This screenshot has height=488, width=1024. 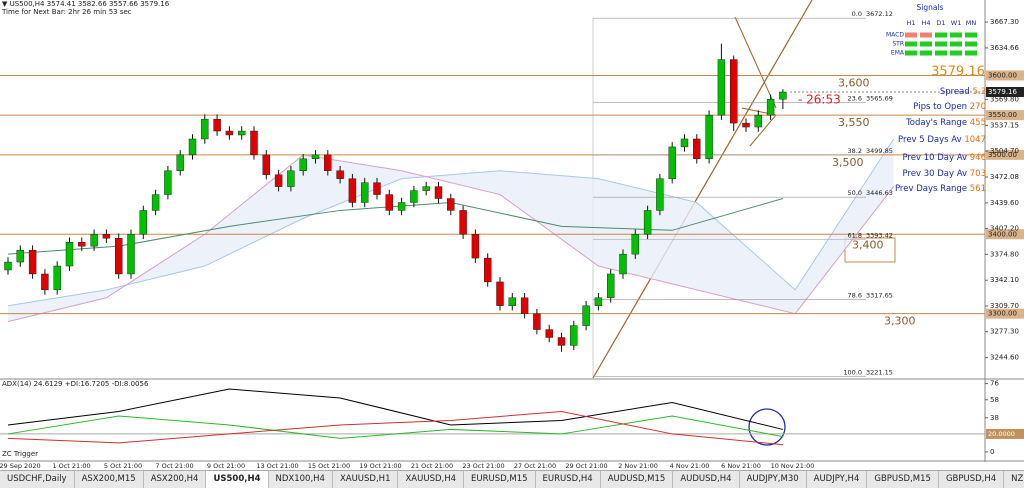 What do you see at coordinates (366, 479) in the screenshot?
I see `tab: XAUUSD,H1` at bounding box center [366, 479].